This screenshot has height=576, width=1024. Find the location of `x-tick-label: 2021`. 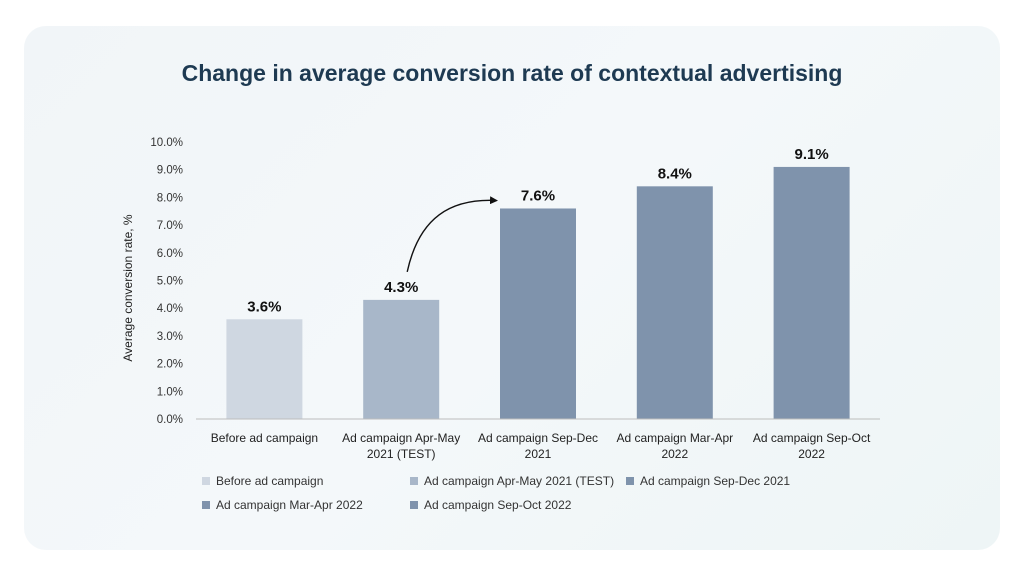

x-tick-label: 2021 is located at coordinates (538, 454).